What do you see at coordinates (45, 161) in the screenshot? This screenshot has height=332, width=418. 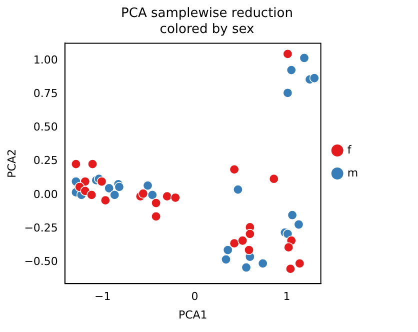 I see `y-tick-label: 0.25` at bounding box center [45, 161].